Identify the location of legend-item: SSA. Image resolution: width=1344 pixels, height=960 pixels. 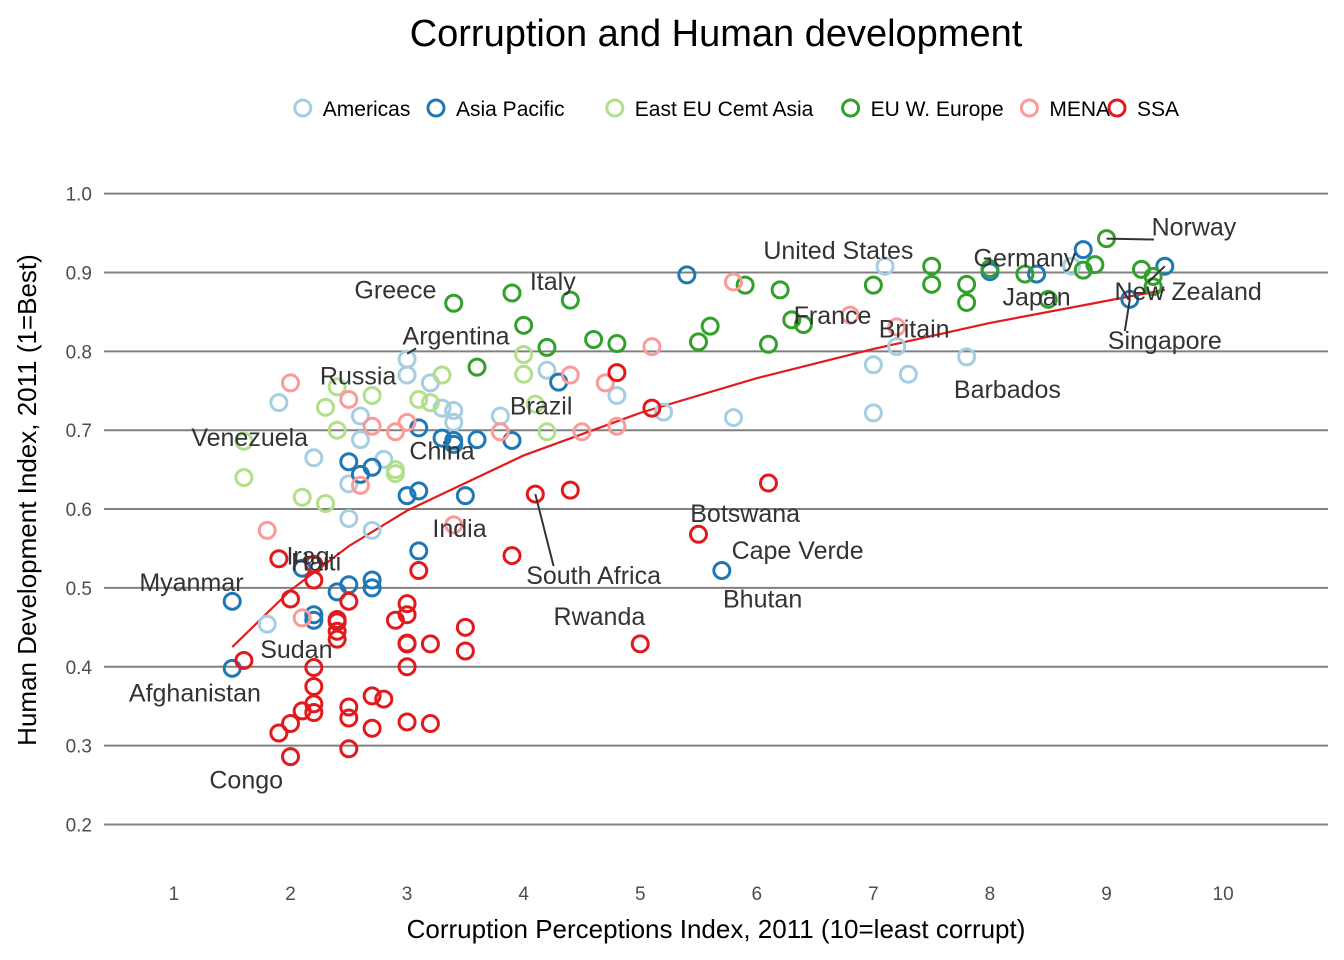
(1143, 109).